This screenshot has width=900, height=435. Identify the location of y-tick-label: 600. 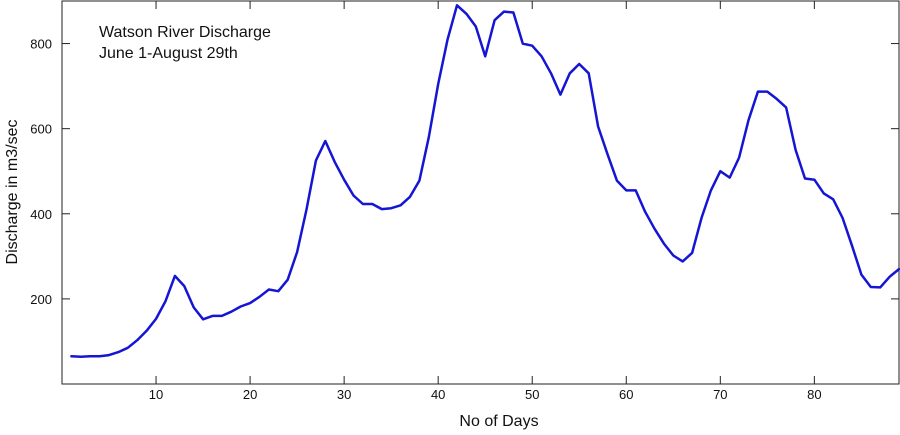
(41, 129).